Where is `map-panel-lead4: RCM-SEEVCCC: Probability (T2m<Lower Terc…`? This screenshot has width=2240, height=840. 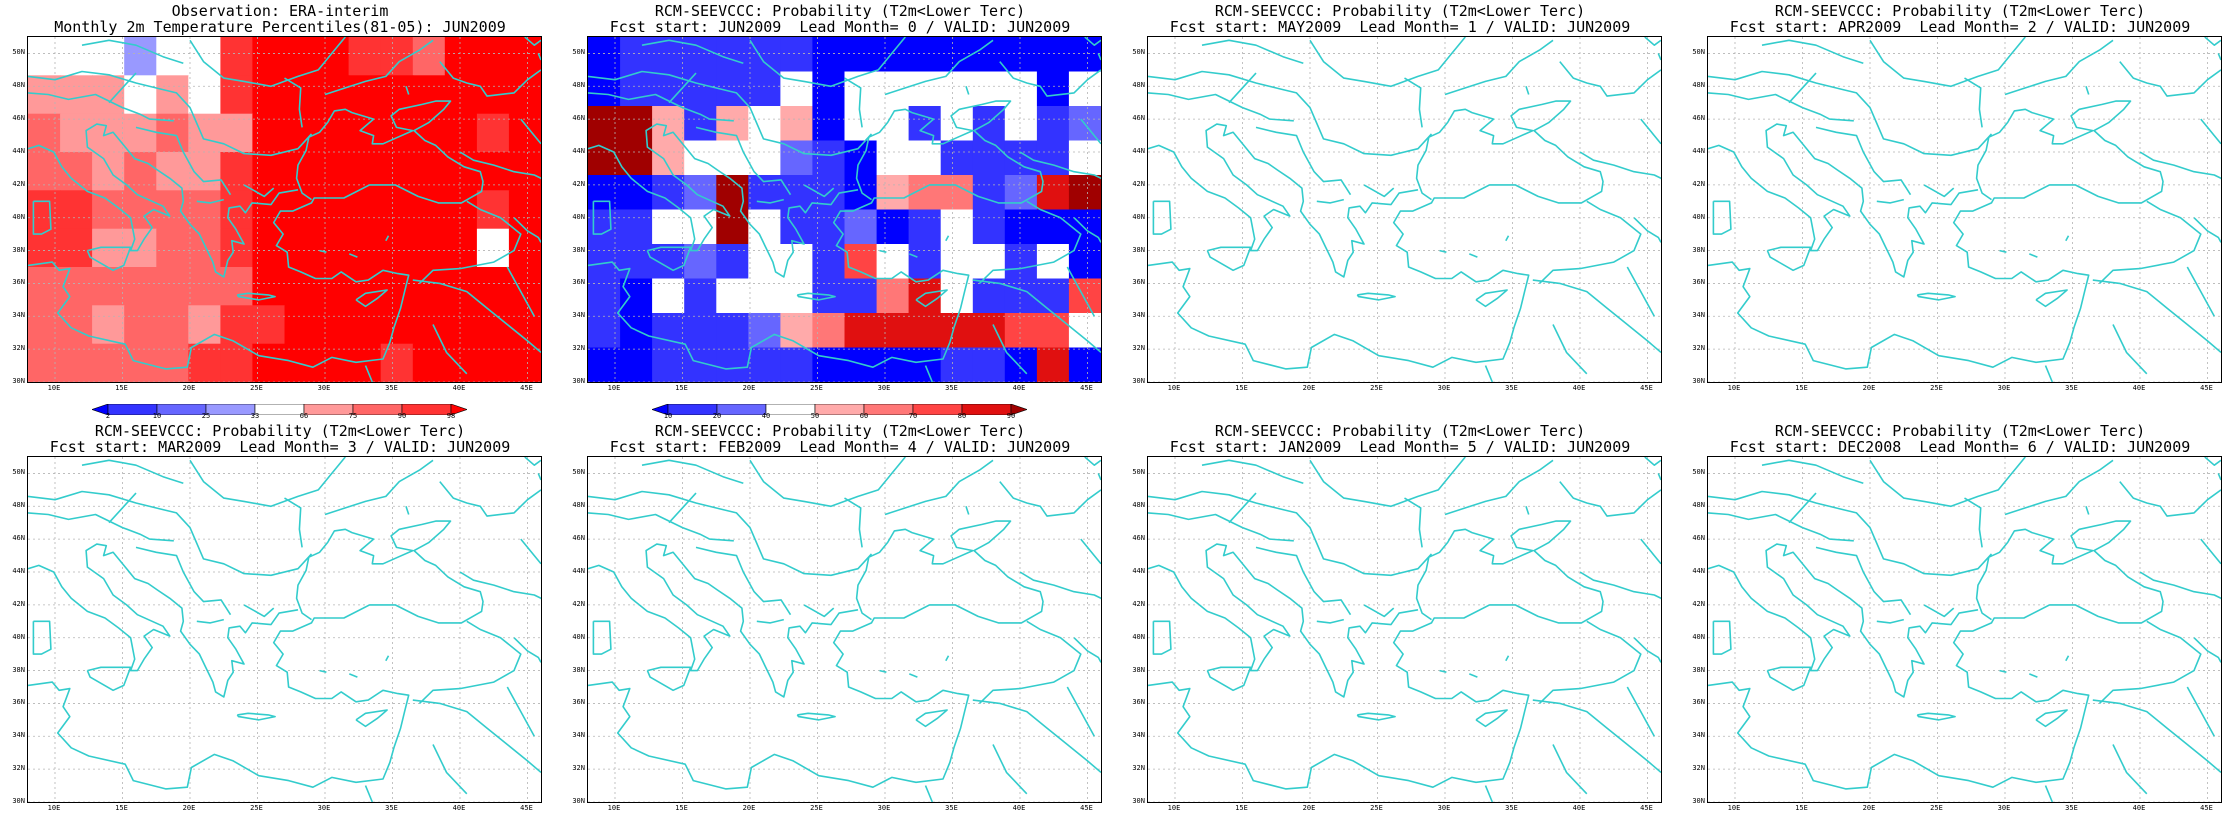
map-panel-lead4: RCM-SEEVCCC: Probability (T2m<Lower Terc… is located at coordinates (840, 630).